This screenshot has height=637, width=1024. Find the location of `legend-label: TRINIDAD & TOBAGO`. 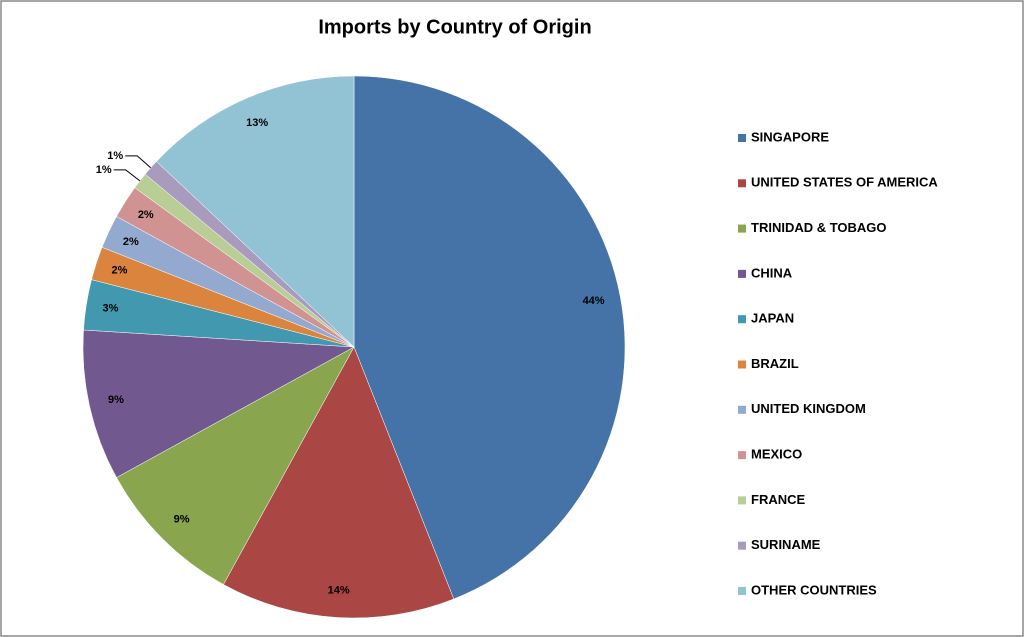

legend-label: TRINIDAD & TOBAGO is located at coordinates (819, 227).